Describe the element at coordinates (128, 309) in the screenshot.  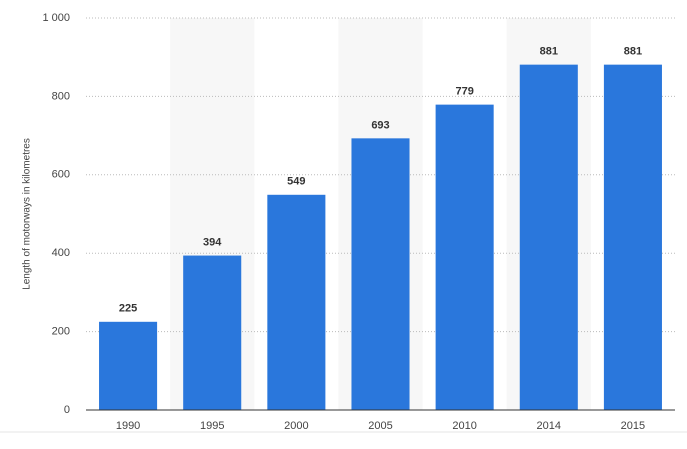
I see `value-label: 225` at that location.